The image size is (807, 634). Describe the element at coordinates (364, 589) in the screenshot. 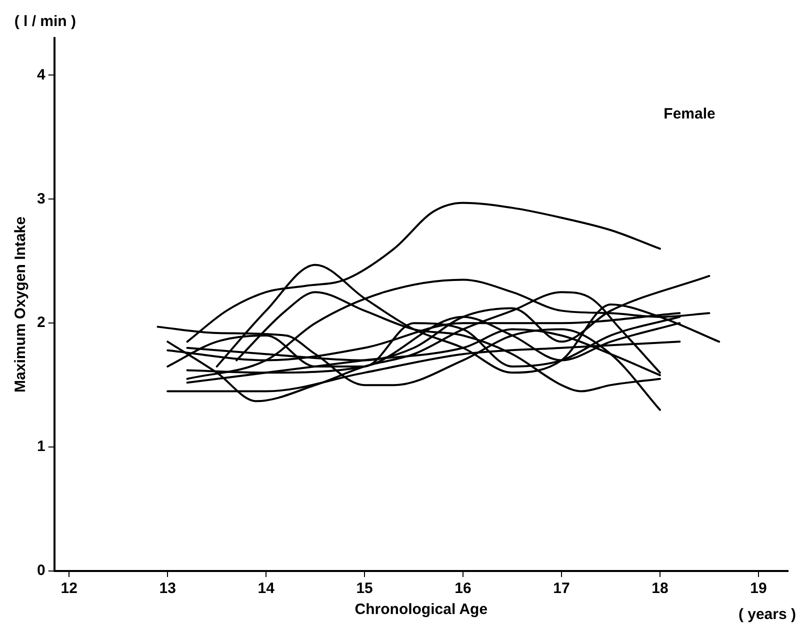

I see `x-tick-label: 15` at that location.